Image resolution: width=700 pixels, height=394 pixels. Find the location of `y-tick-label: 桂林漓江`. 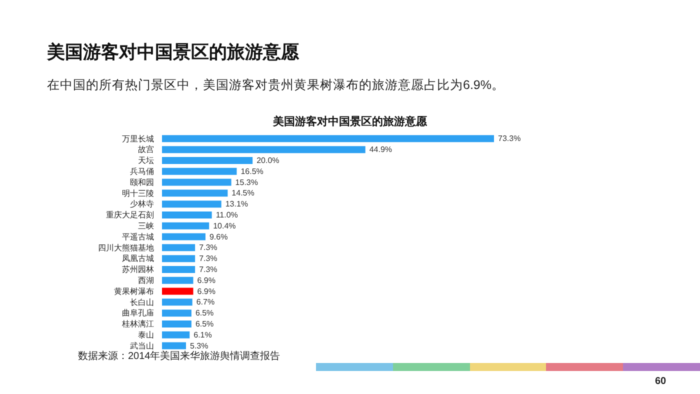

y-tick-label: 桂林漓江 is located at coordinates (137, 324).